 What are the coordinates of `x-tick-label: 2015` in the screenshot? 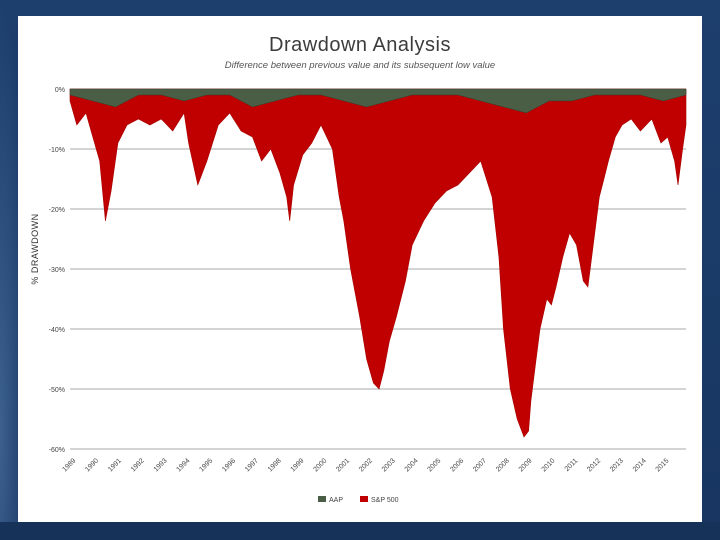 It's located at (663, 465).